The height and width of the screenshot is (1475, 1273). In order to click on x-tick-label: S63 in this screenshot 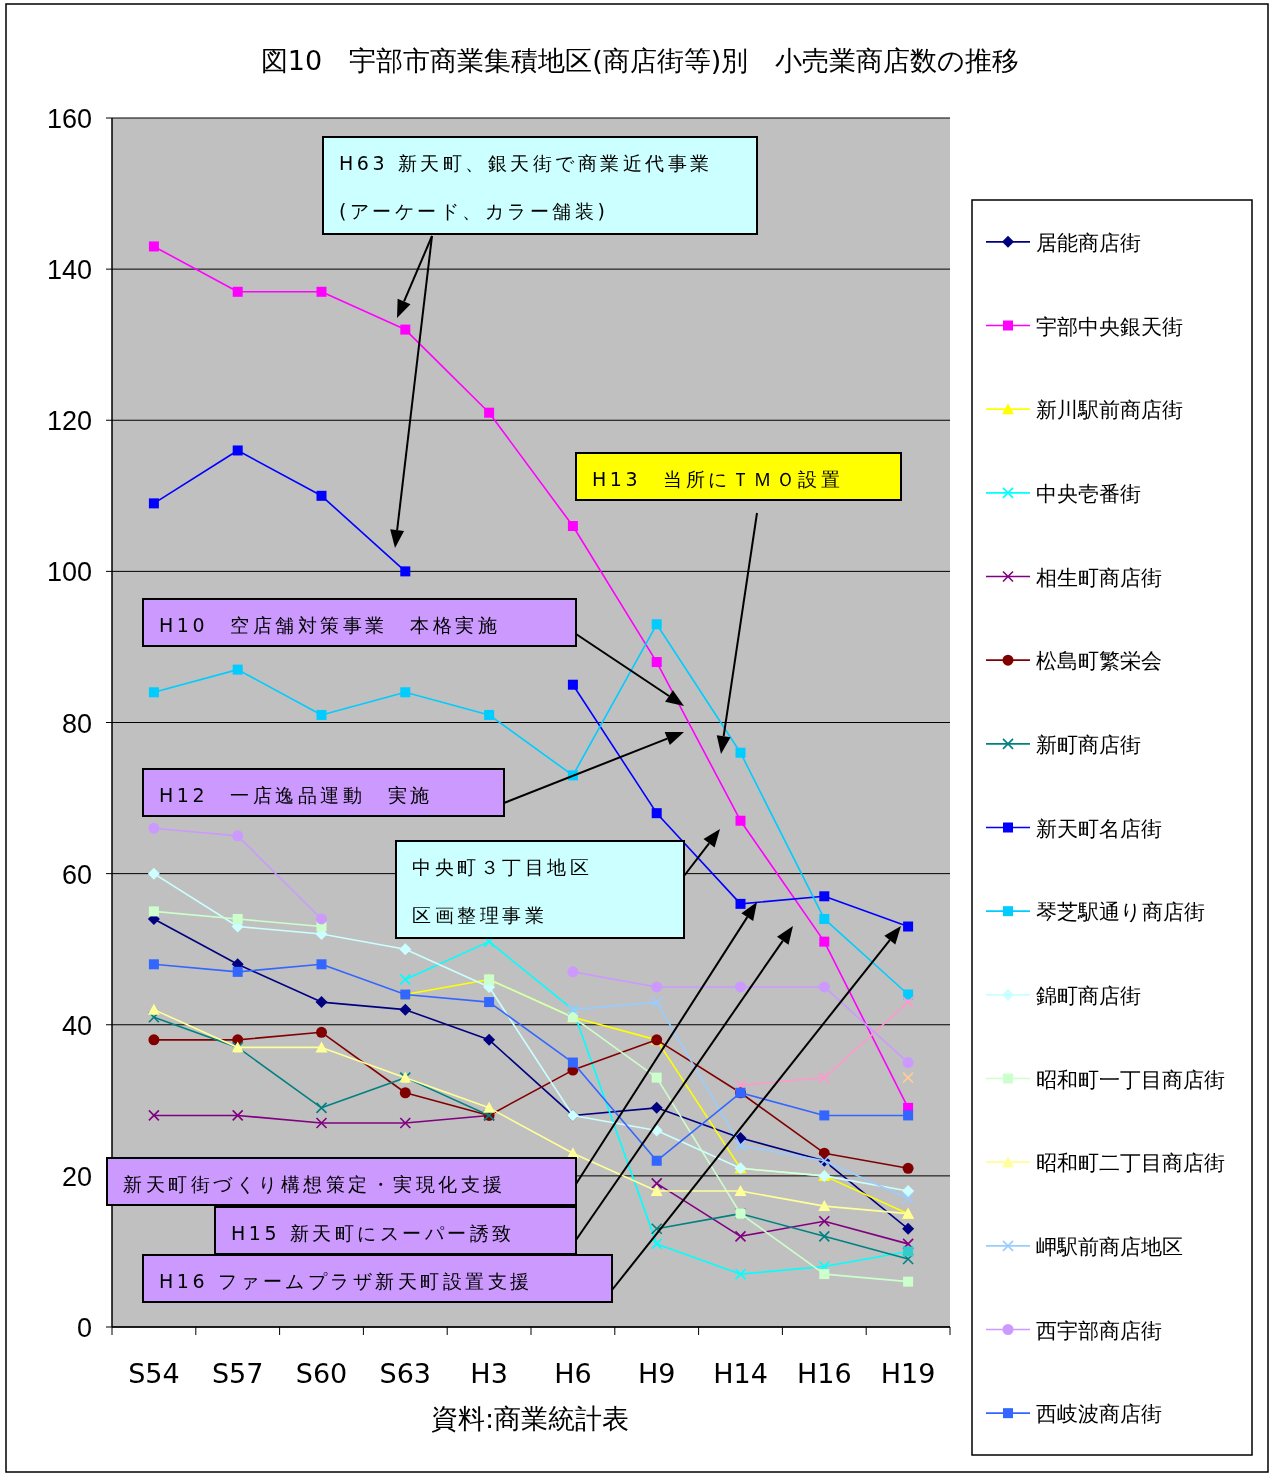, I will do `click(405, 1373)`.